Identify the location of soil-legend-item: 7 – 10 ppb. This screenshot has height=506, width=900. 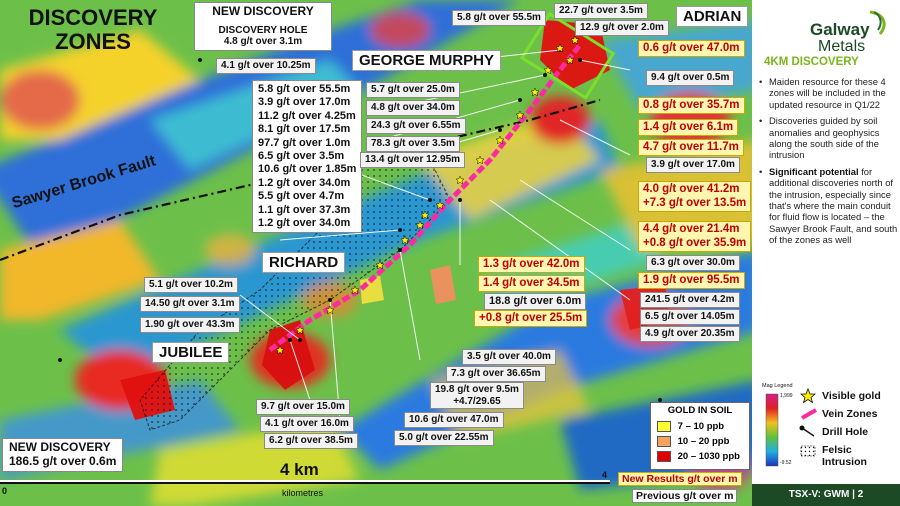
(690, 426).